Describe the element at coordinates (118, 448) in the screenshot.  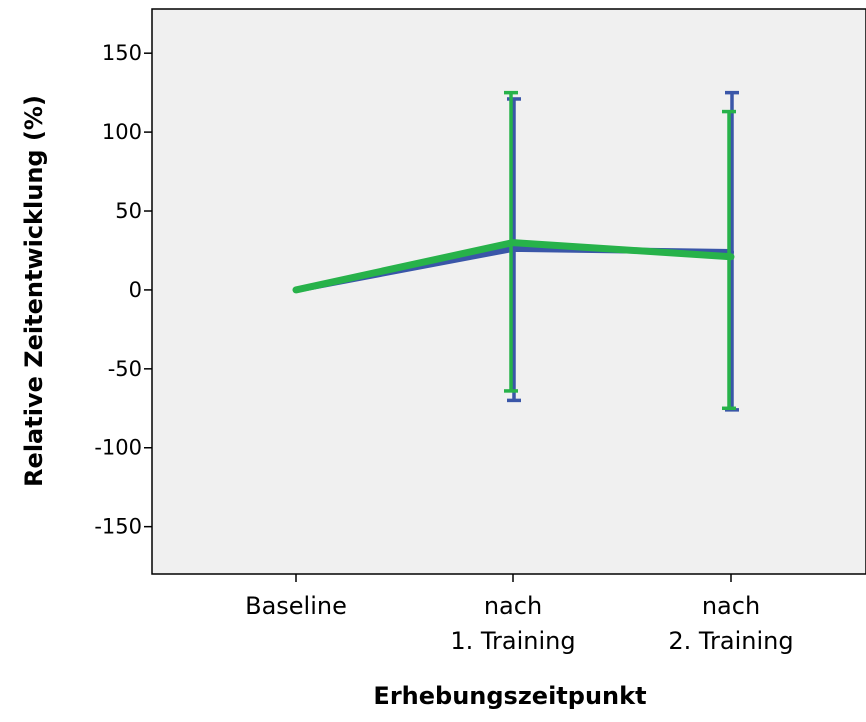
I see `y-tick-label: -100` at that location.